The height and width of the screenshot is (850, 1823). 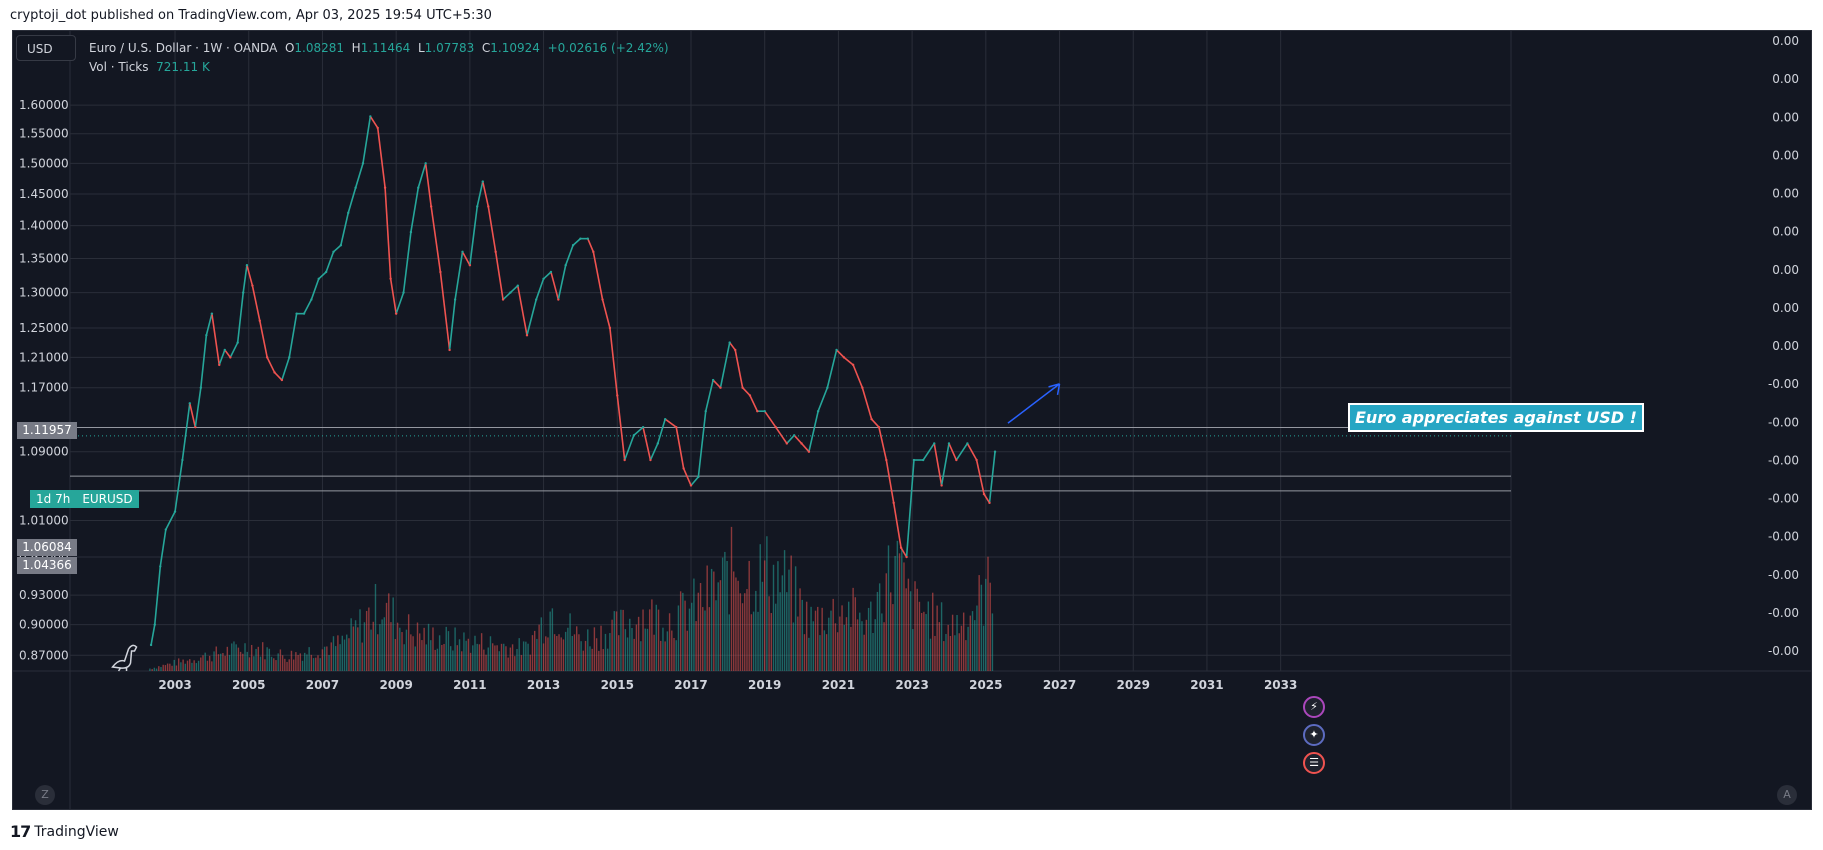 I want to click on auto-scale-button: A, so click(x=1787, y=795).